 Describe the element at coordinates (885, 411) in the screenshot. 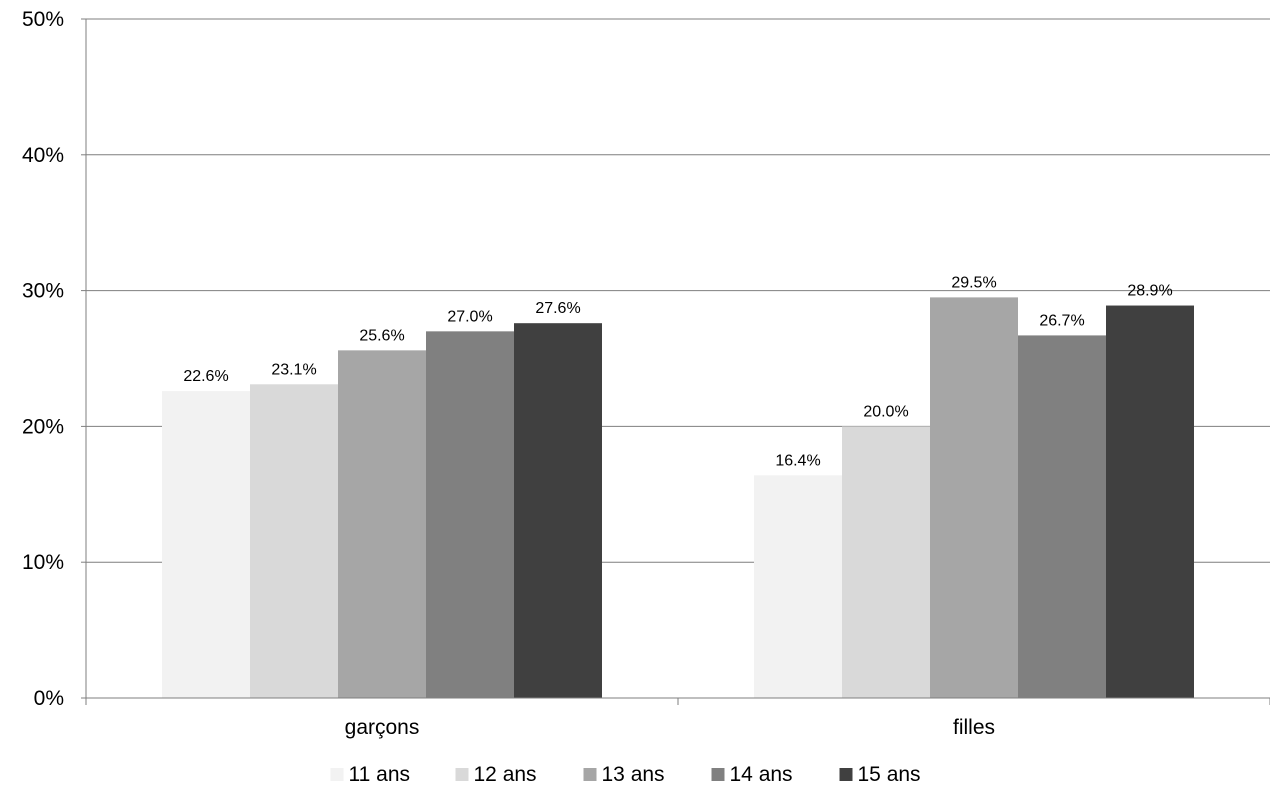

I see `data-label: 20.0%` at that location.